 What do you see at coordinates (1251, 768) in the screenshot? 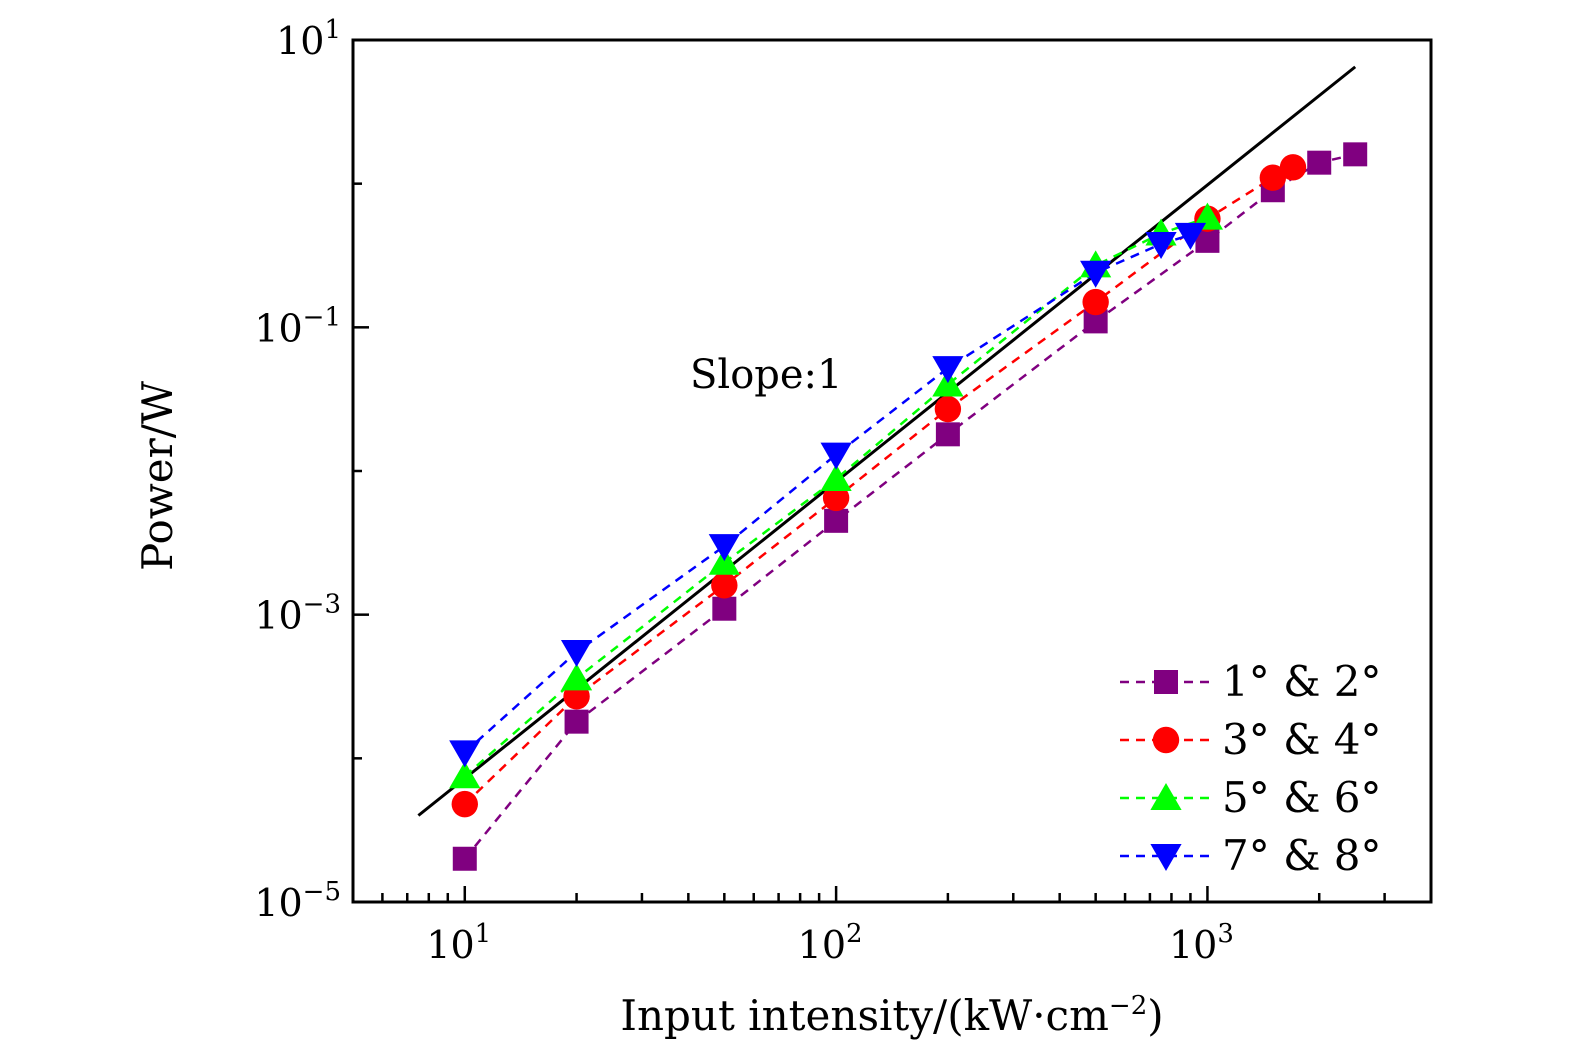
I see `legend: 1° & 2° 3° & 4° 5° & 6° 7° & 8°` at bounding box center [1251, 768].